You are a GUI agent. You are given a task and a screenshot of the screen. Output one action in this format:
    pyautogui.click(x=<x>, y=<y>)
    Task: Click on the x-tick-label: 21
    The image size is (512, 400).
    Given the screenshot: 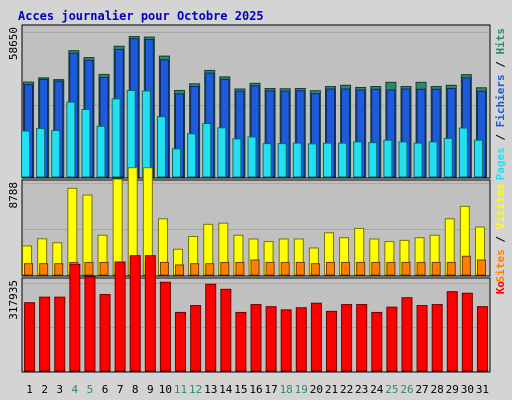 What is the action you would take?
    pyautogui.click(x=331, y=389)
    